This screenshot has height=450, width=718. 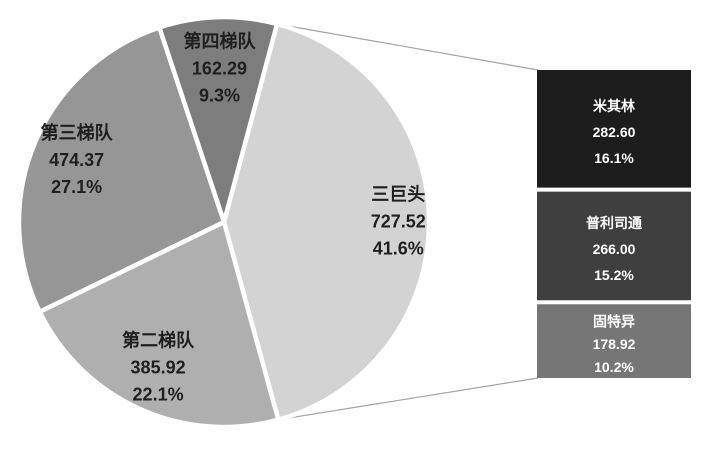 I want to click on pie-slice-label: 第三梯队, so click(x=77, y=132).